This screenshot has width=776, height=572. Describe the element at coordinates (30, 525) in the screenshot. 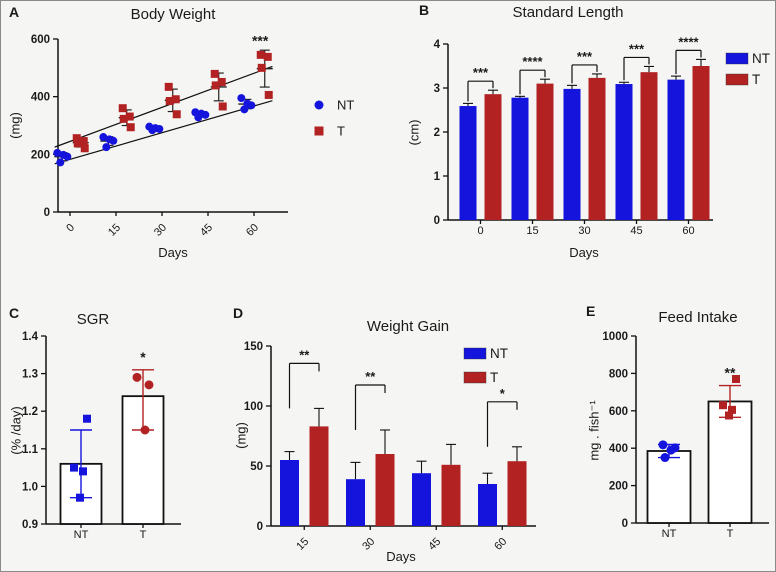

I see `svg-text: 0.9` at that location.